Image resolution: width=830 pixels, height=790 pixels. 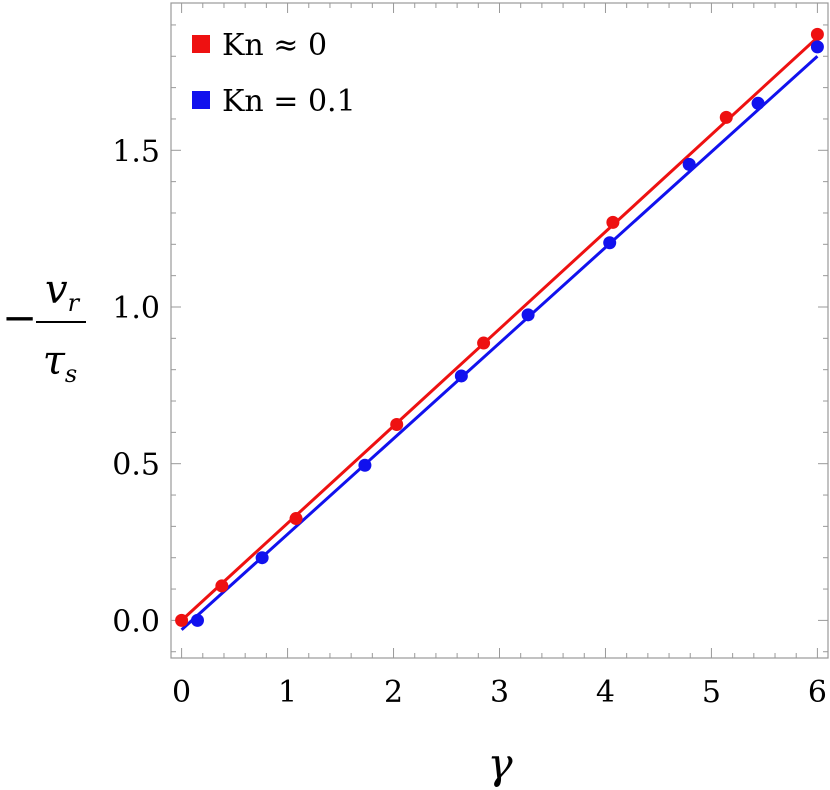 What do you see at coordinates (136, 308) in the screenshot?
I see `y-tick-label: 1.0` at bounding box center [136, 308].